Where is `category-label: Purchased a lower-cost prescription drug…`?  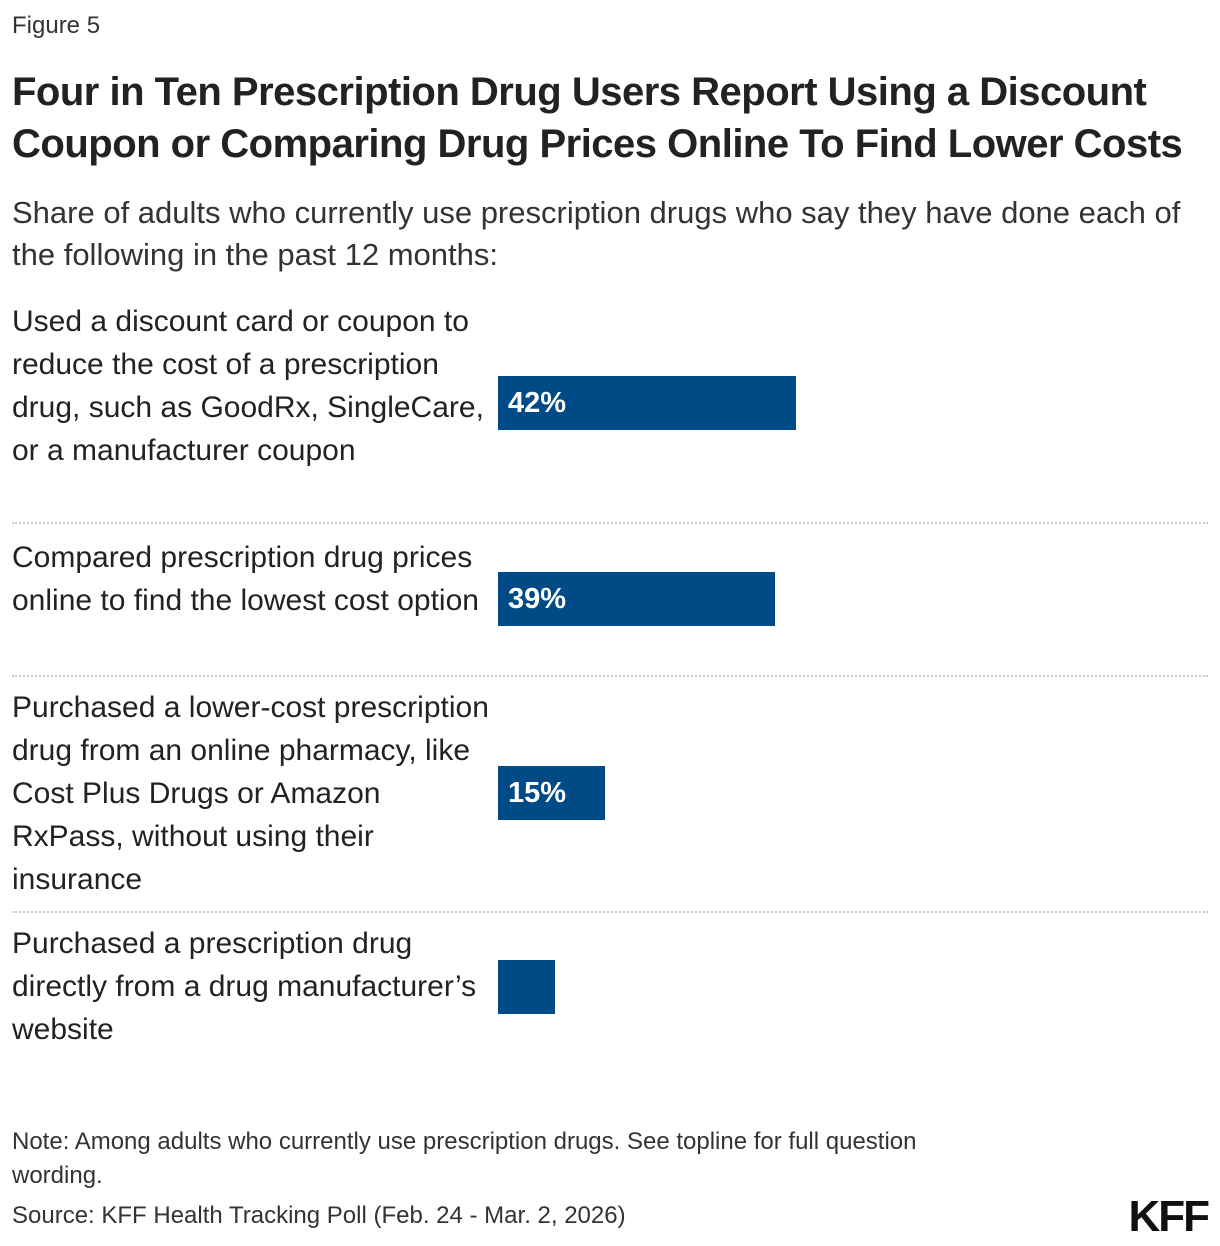 category-label: Purchased a lower-cost prescription drug… is located at coordinates (250, 793).